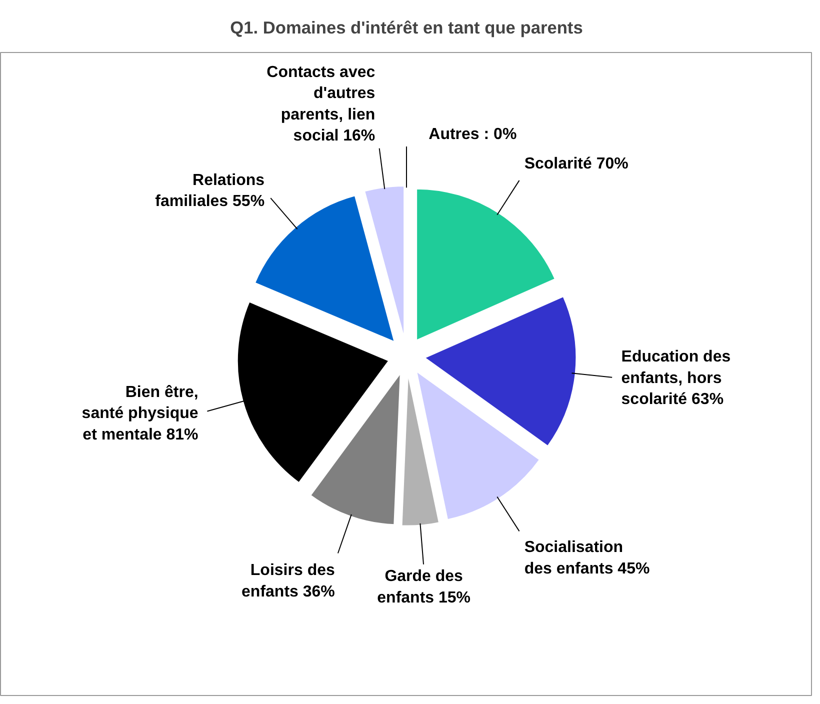  What do you see at coordinates (321, 104) in the screenshot?
I see `slice-label: Contacts avec d'autres parents, lien social 16%` at bounding box center [321, 104].